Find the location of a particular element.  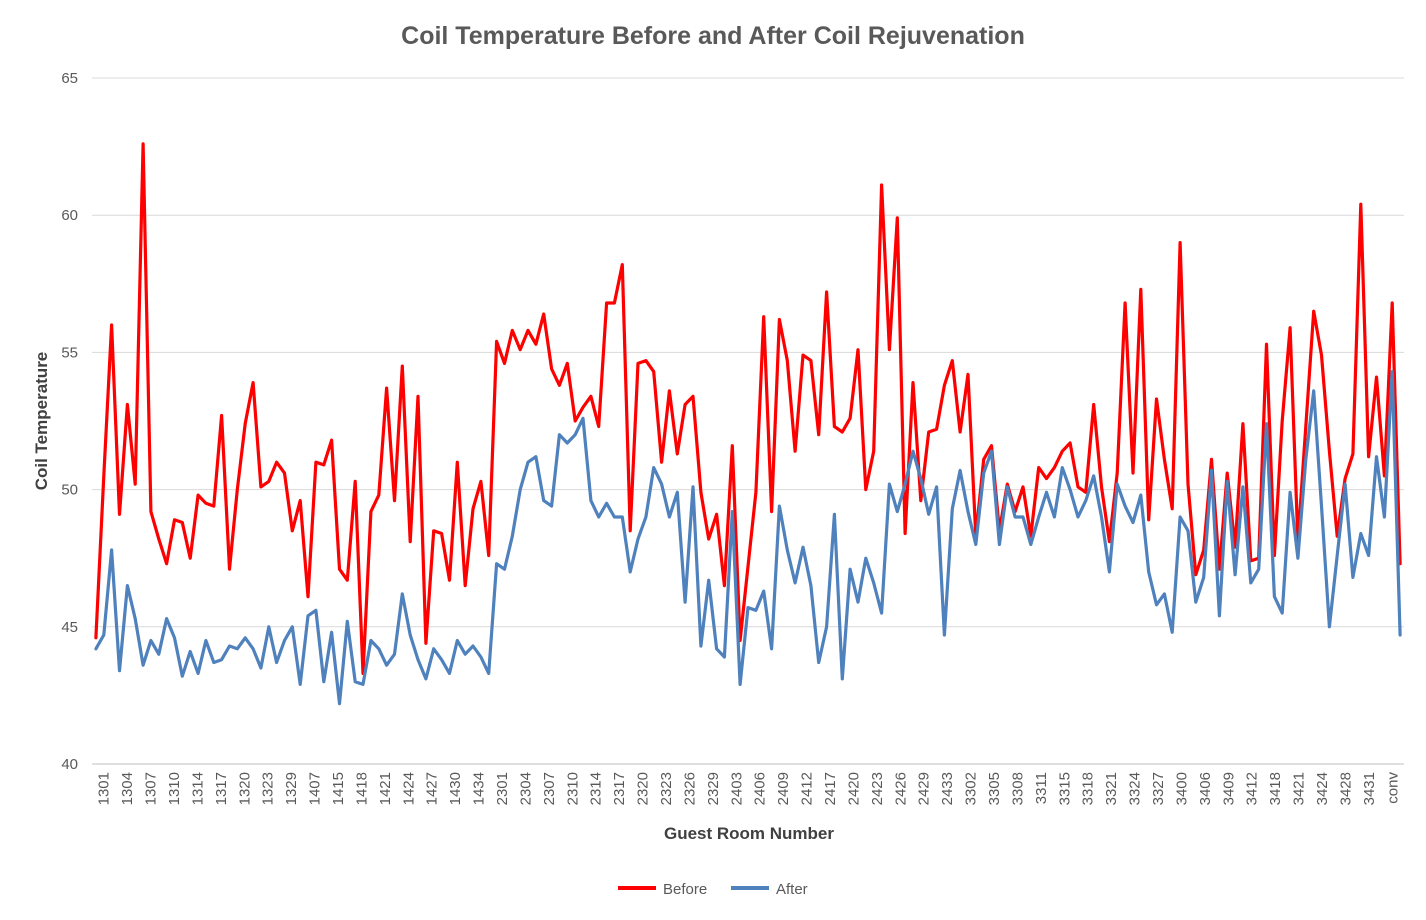

y-tick-label: 60 is located at coordinates (69, 215).